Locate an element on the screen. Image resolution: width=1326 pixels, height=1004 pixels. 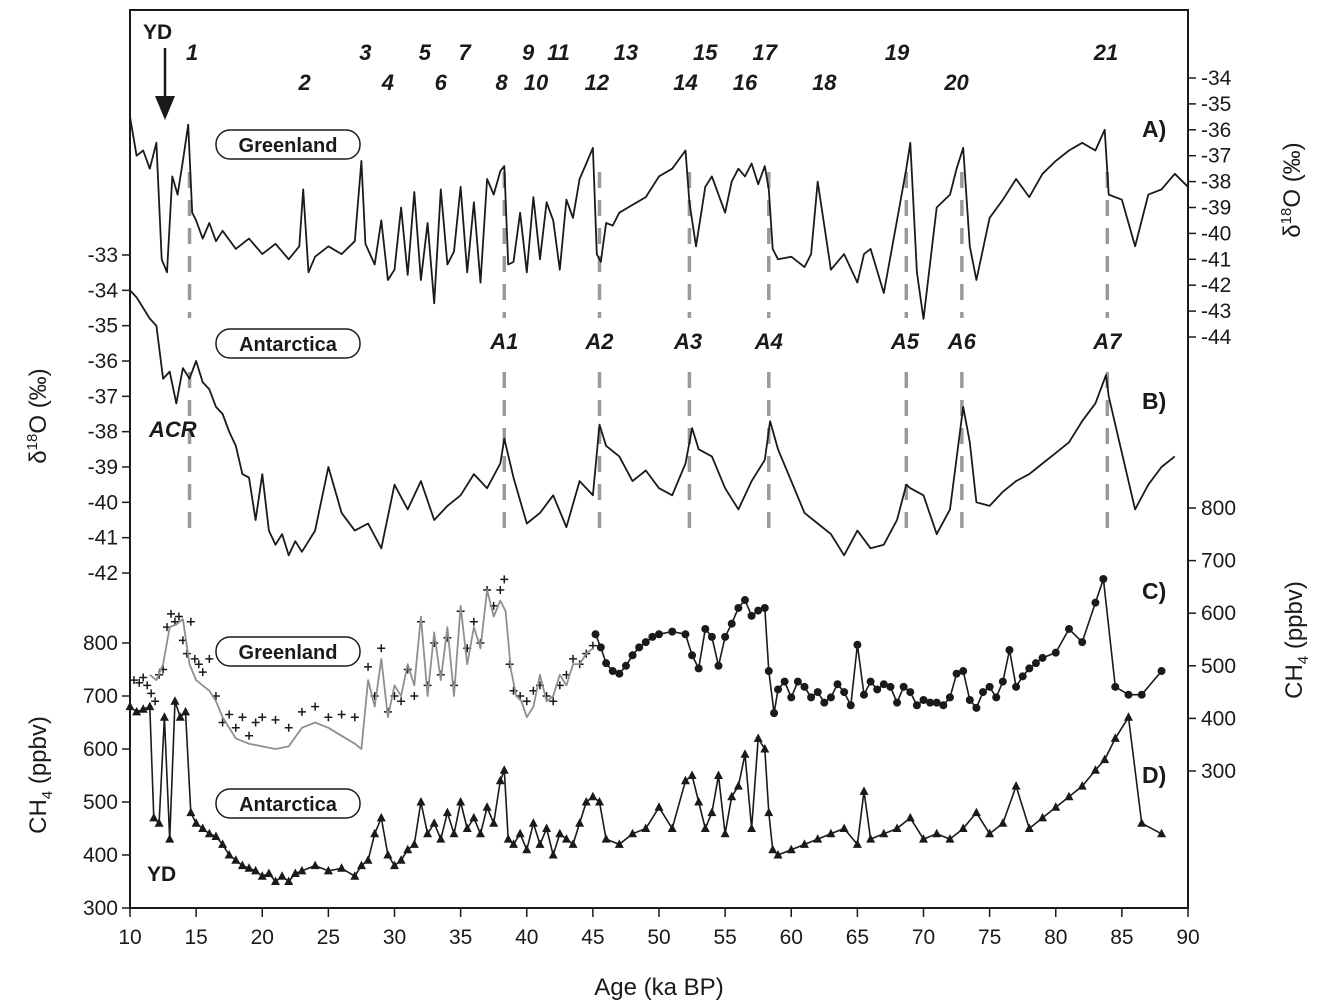
x-tick-label: 20 is located at coordinates (262, 937).